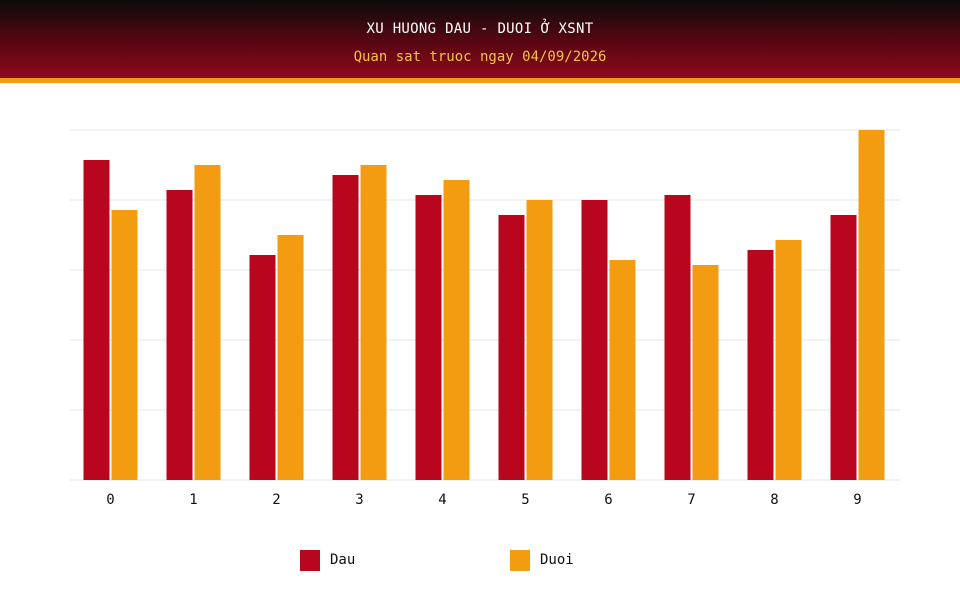  Describe the element at coordinates (442, 500) in the screenshot. I see `x-tick-label: 4` at that location.